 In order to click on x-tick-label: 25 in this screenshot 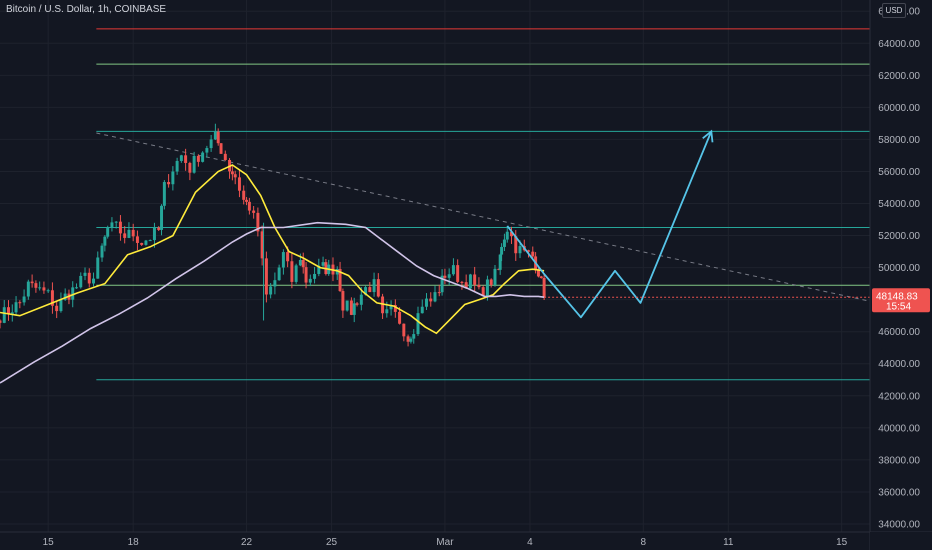, I will do `click(332, 542)`.